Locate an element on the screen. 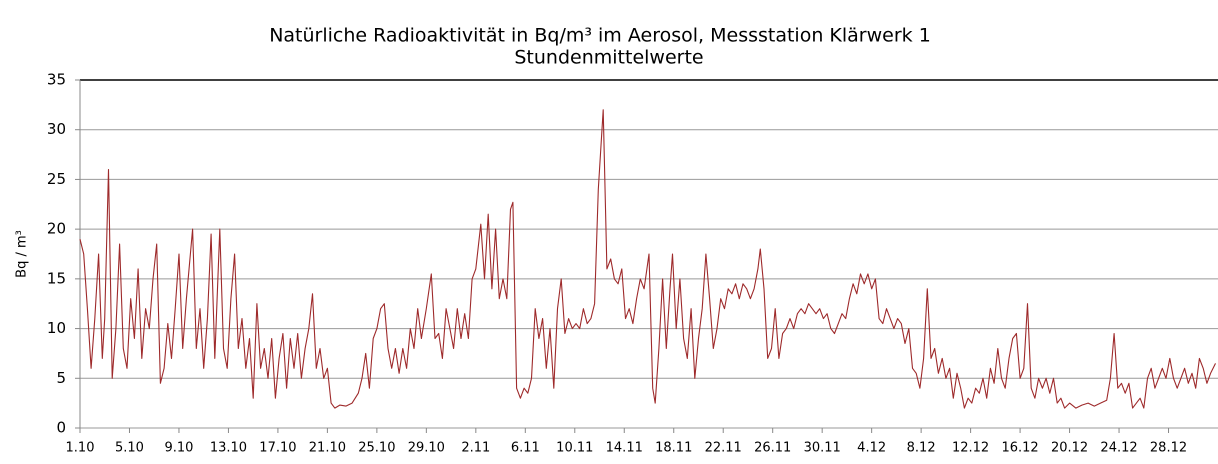 The height and width of the screenshot is (464, 1218). x-tick-label: 20.12 is located at coordinates (1069, 448).